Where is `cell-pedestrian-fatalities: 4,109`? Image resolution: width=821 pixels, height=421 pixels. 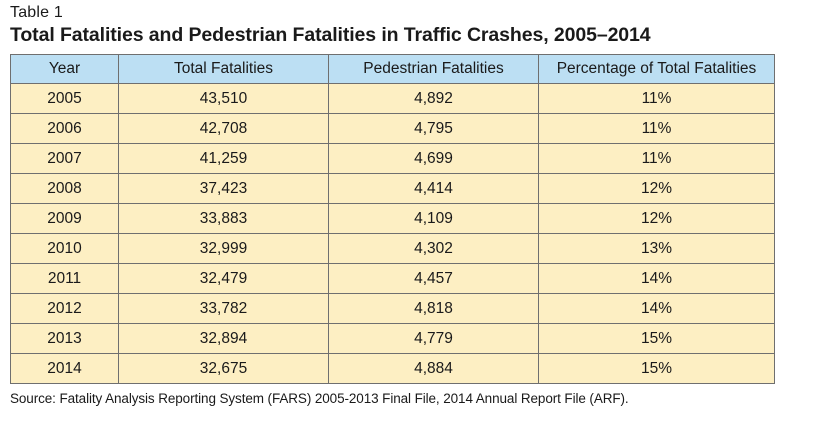
cell-pedestrian-fatalities: 4,109 is located at coordinates (433, 218).